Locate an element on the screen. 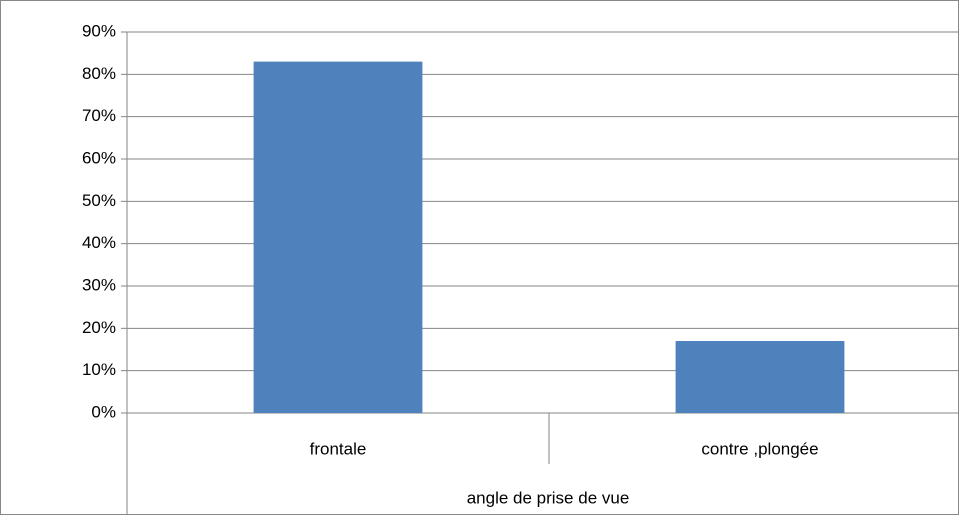  x-tick-label: frontale is located at coordinates (338, 448).